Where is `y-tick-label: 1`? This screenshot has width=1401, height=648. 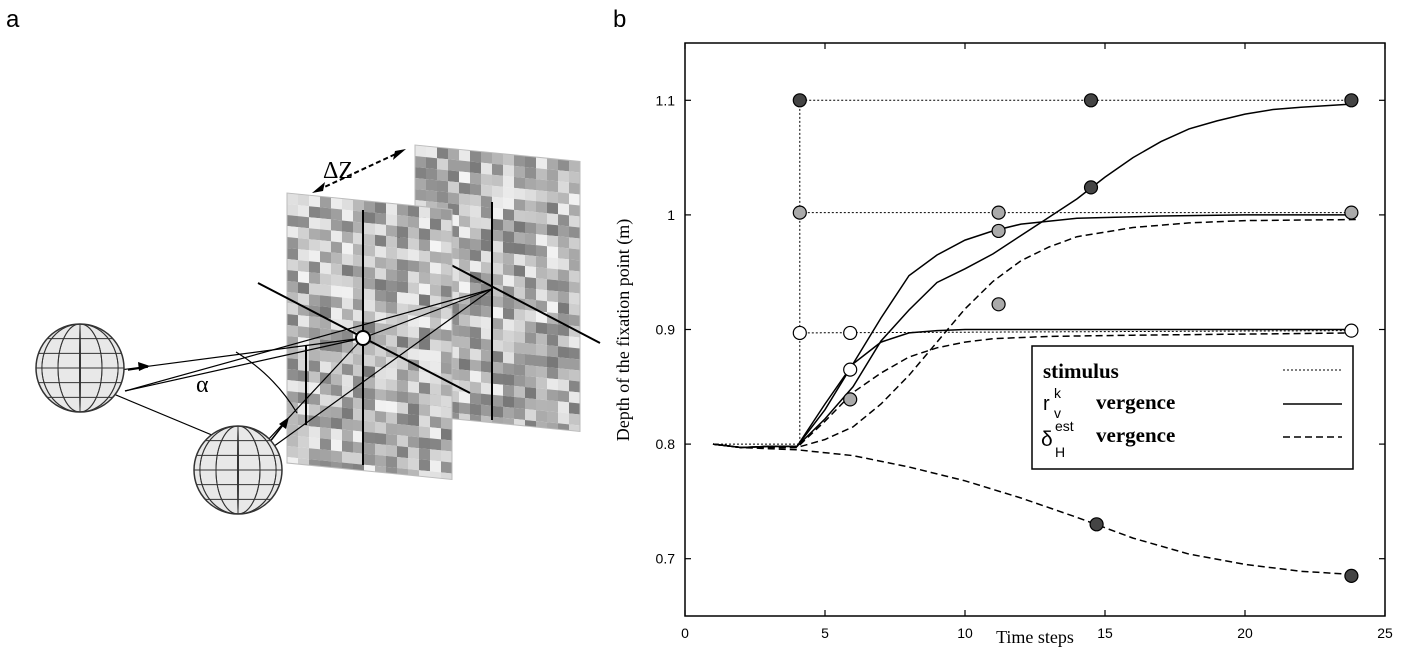
y-tick-label: 1 is located at coordinates (671, 215).